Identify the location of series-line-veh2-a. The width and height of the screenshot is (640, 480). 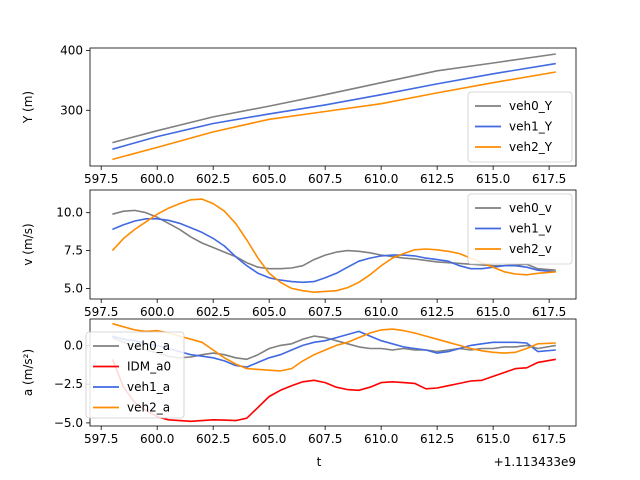
(334, 347).